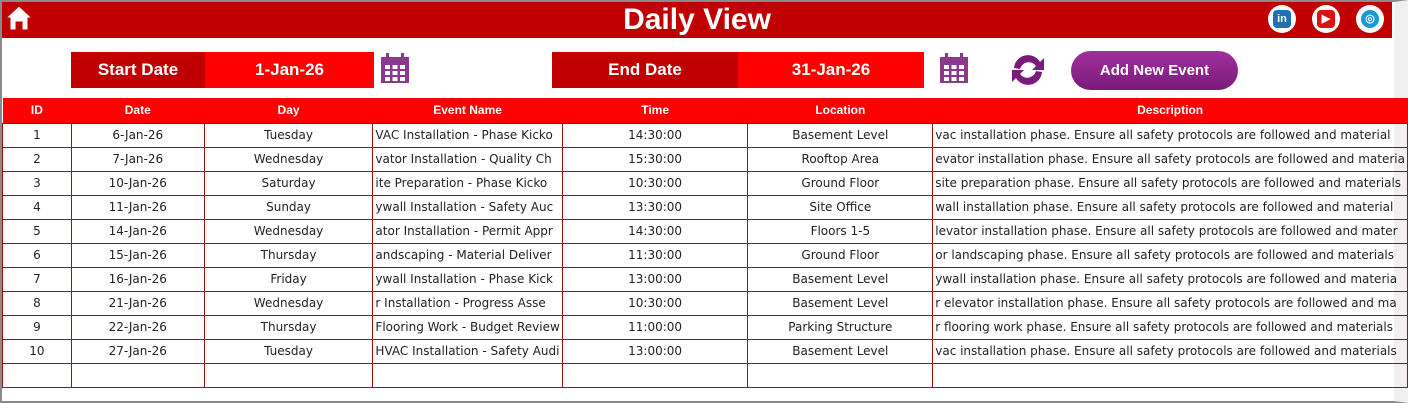  What do you see at coordinates (1028, 70) in the screenshot?
I see `refresh-icon` at bounding box center [1028, 70].